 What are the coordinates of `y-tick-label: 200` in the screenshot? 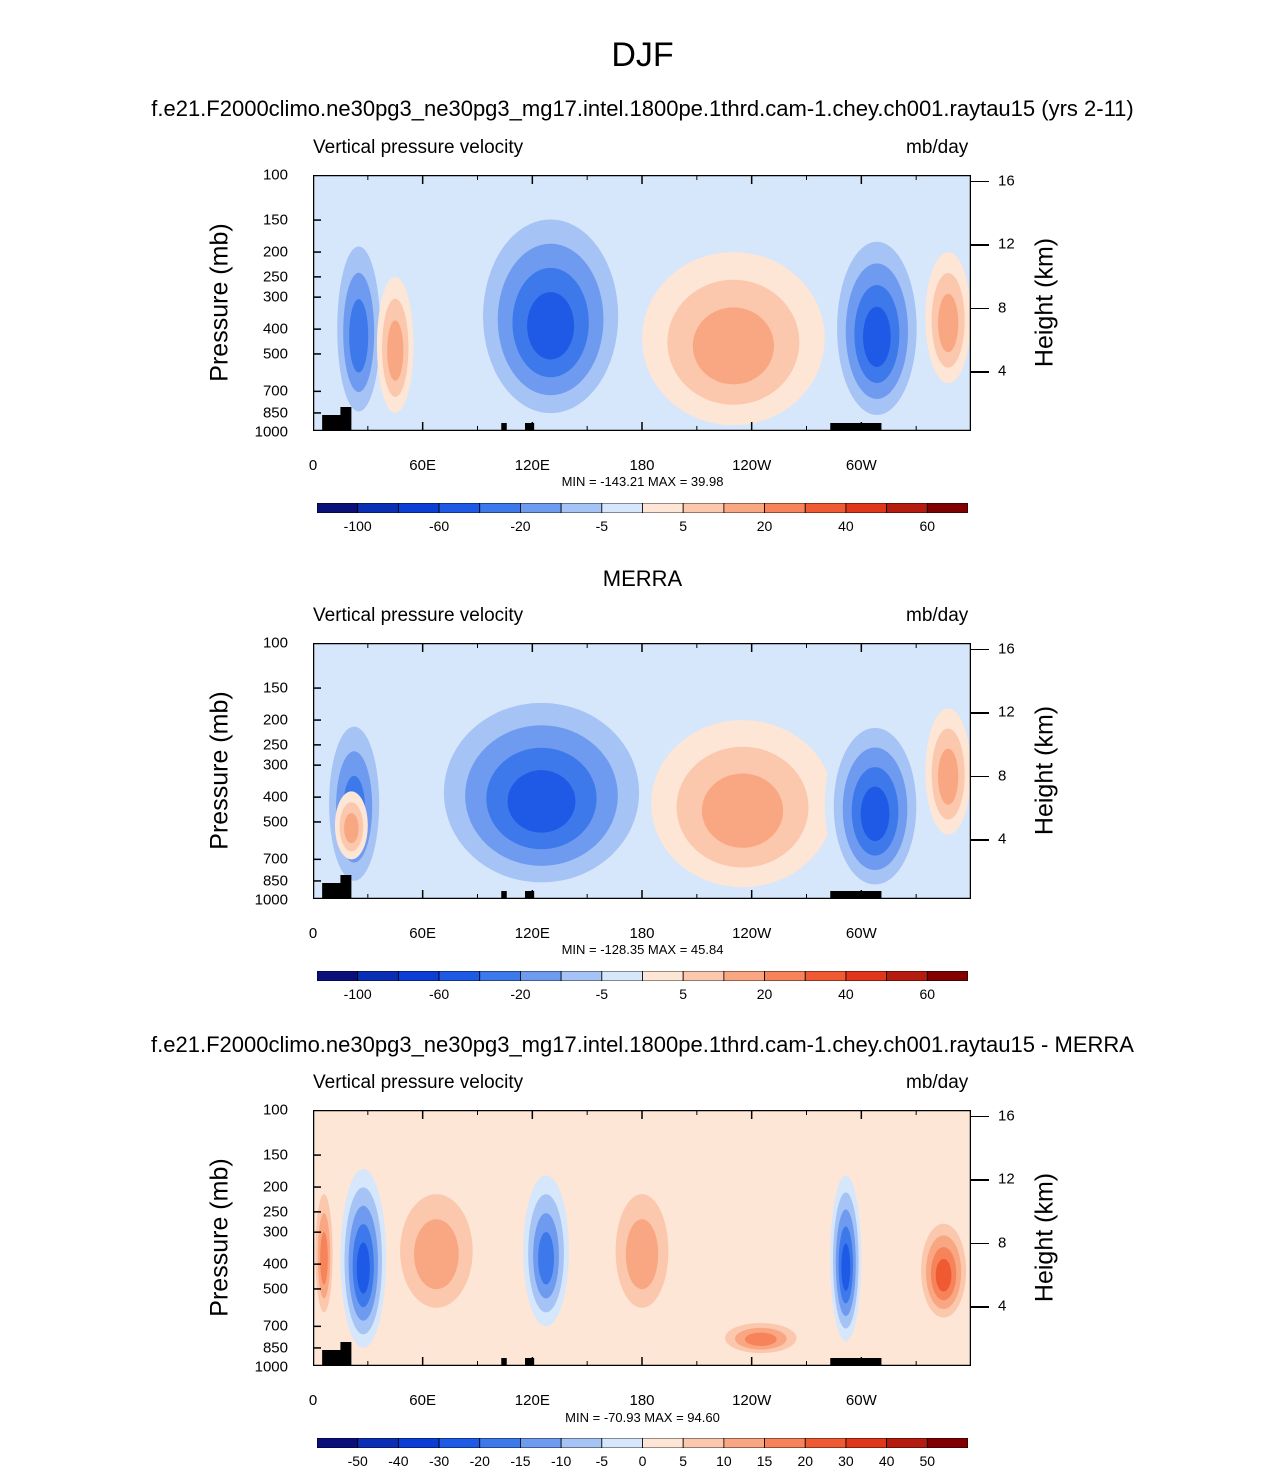 It's located at (275, 1187).